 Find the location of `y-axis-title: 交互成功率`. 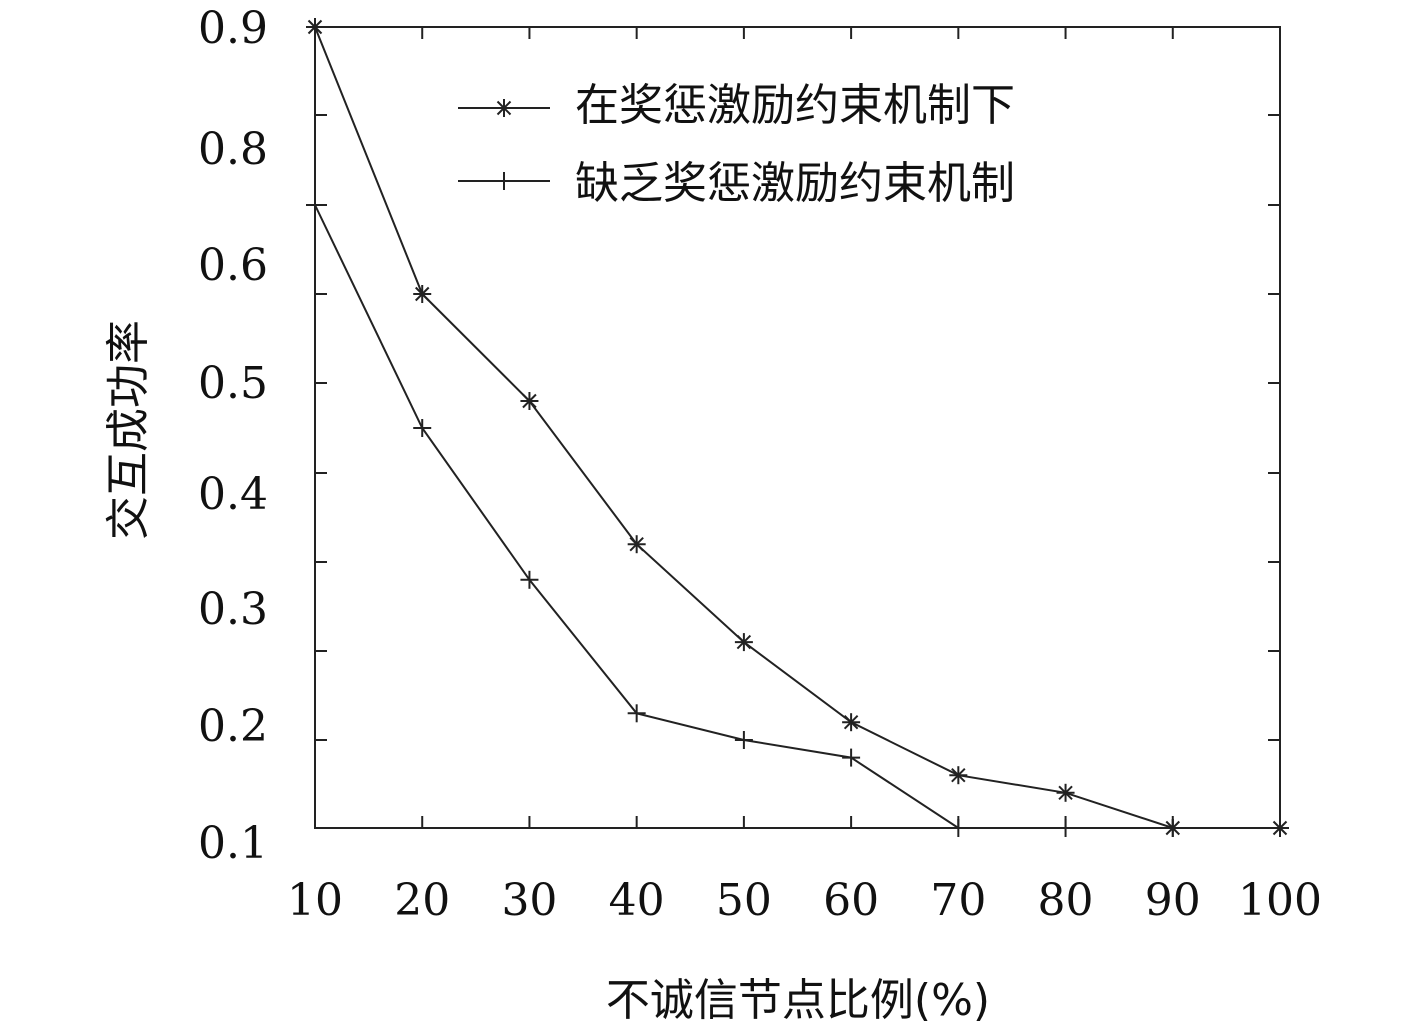

y-axis-title: 交互成功率 is located at coordinates (128, 430).